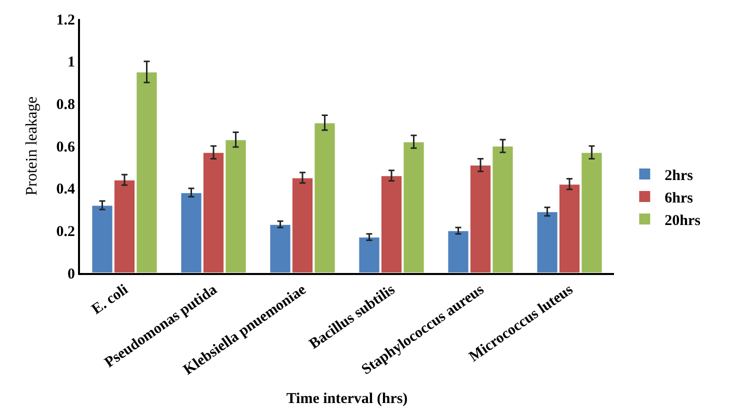 The width and height of the screenshot is (734, 416). Describe the element at coordinates (66, 190) in the screenshot. I see `y-tick-label: 0.4` at that location.